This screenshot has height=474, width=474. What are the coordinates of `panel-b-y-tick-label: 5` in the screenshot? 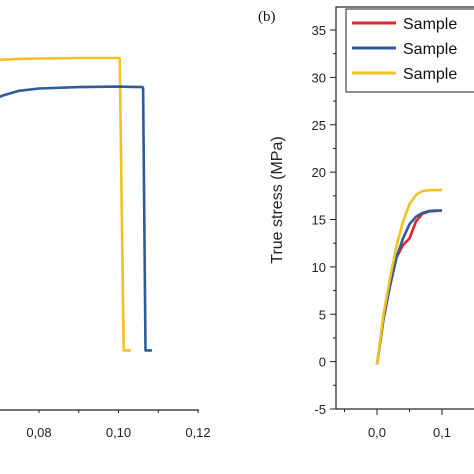 It's located at (322, 314).